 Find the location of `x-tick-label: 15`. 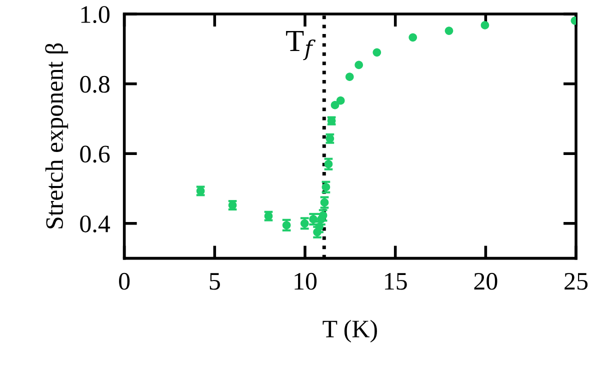

x-tick-label: 15 is located at coordinates (396, 281).